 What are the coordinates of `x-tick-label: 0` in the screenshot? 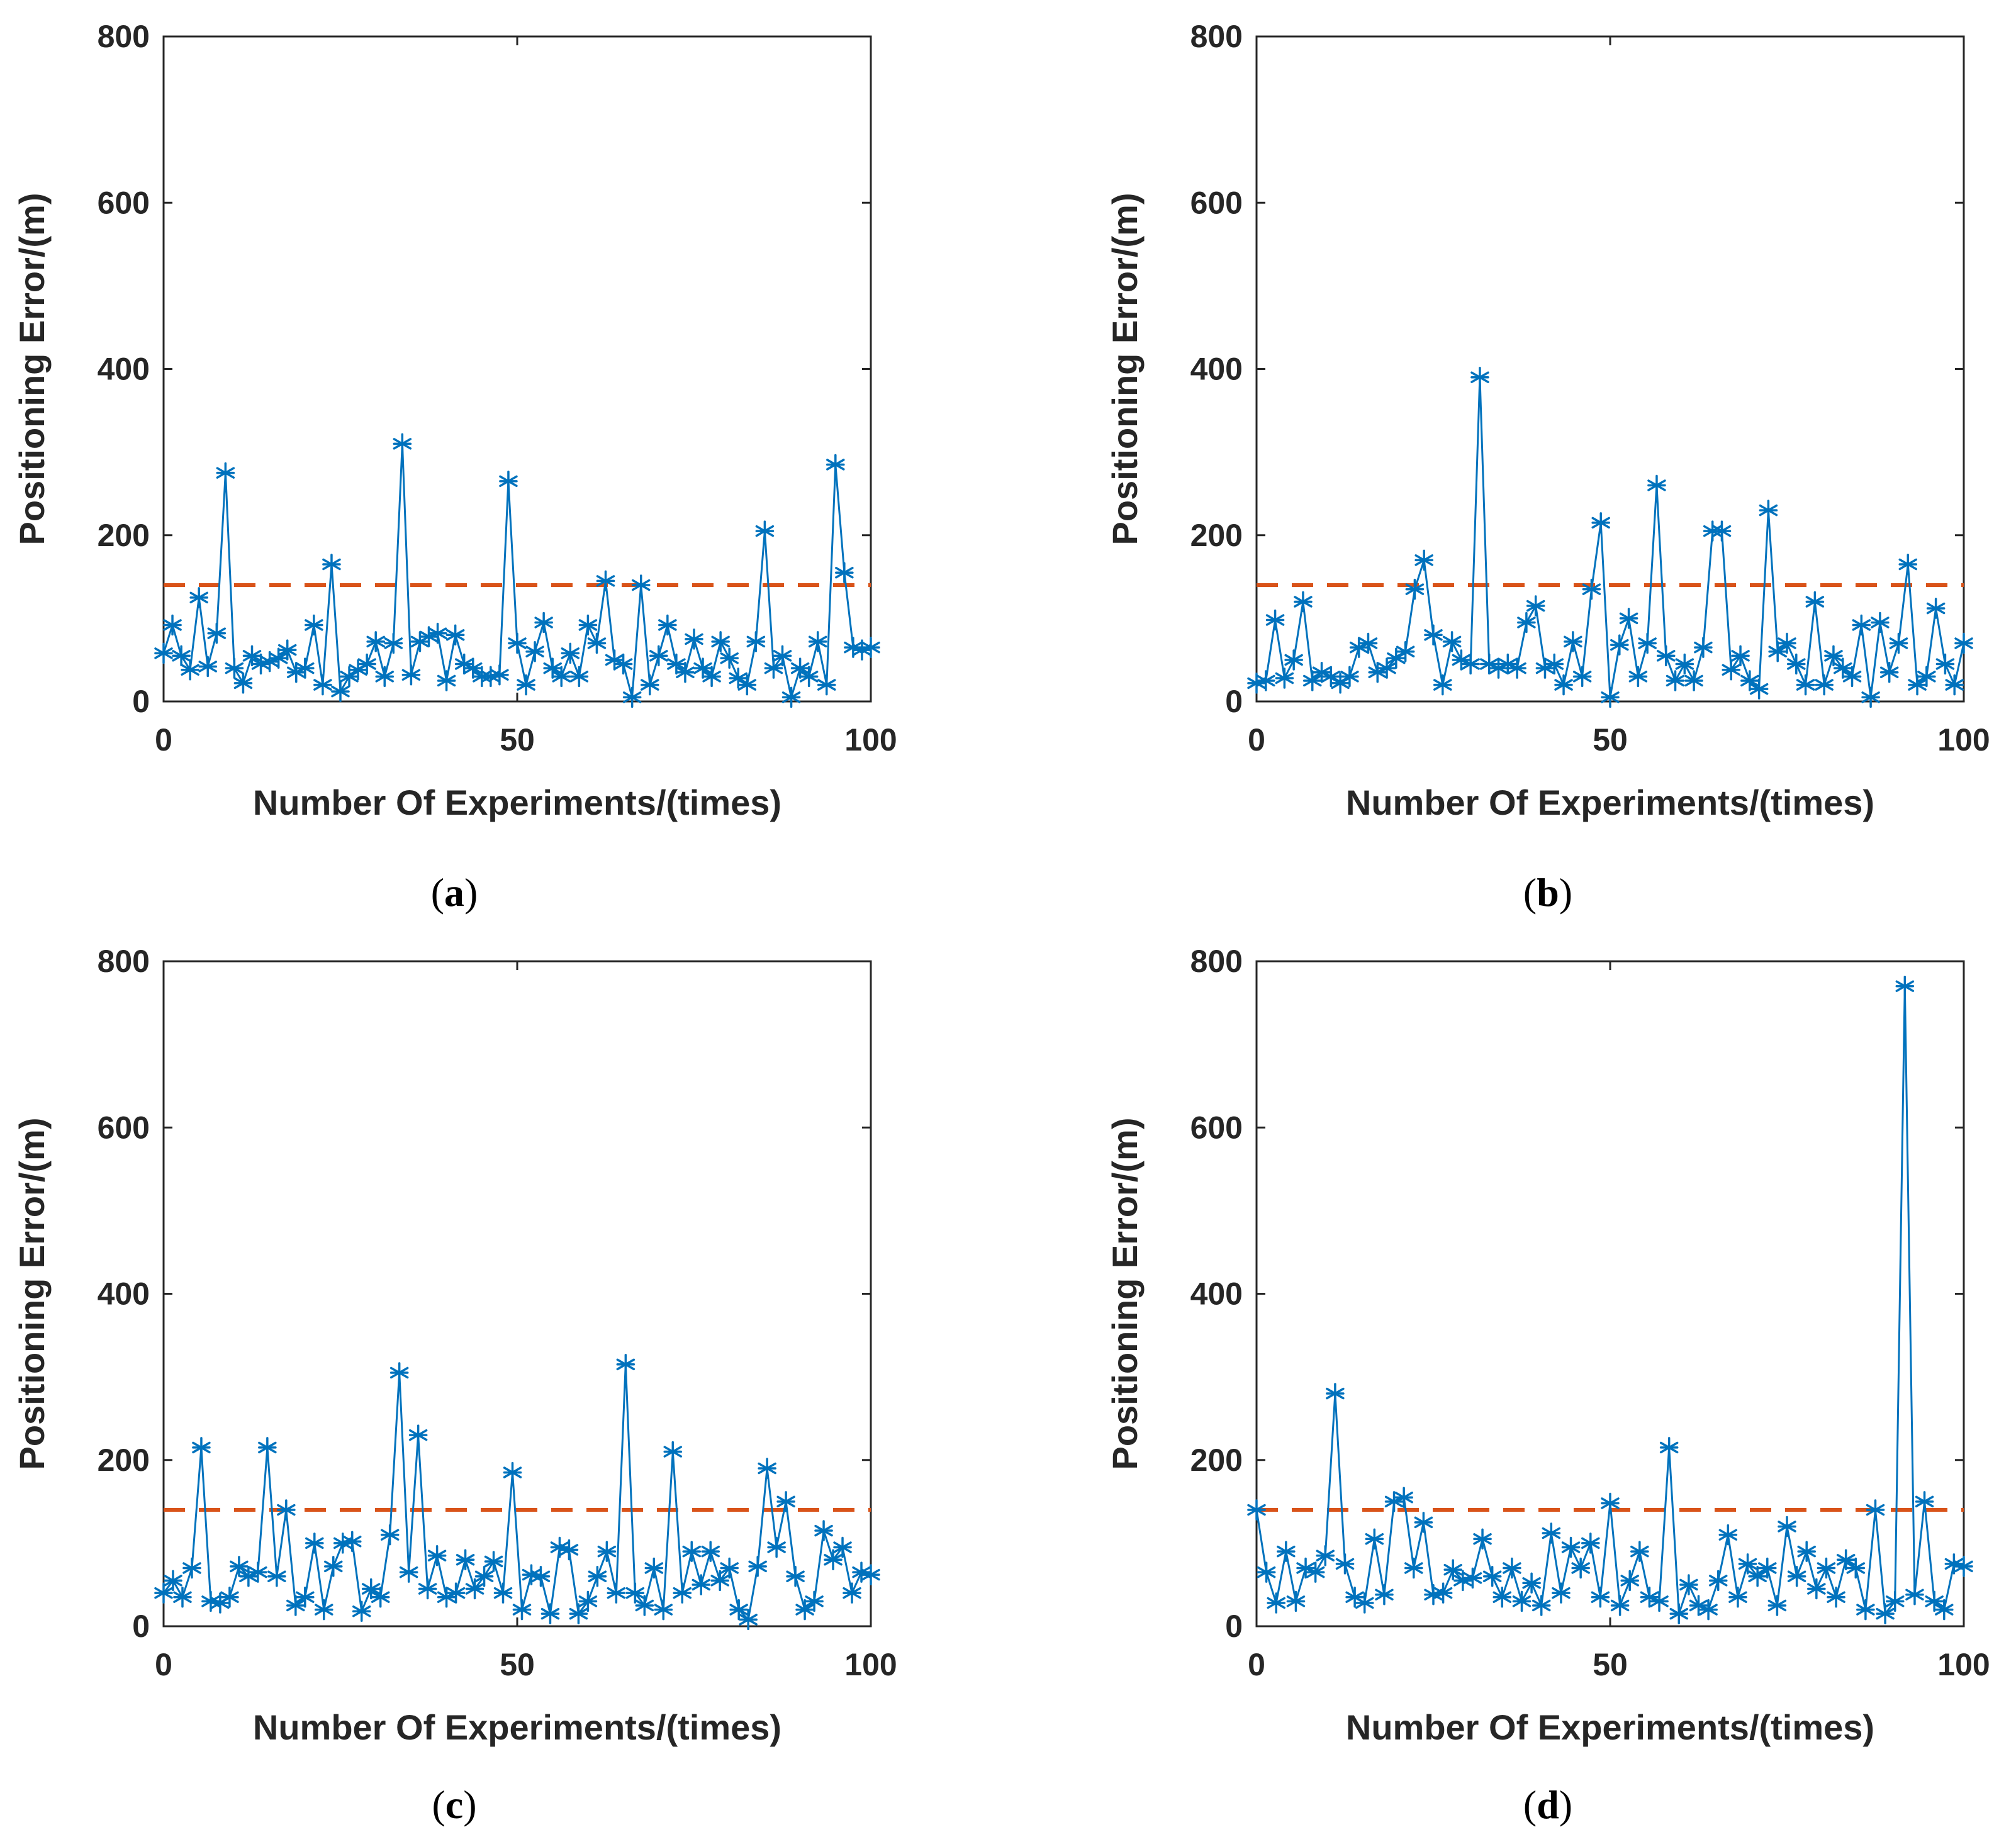 It's located at (1256, 1665).